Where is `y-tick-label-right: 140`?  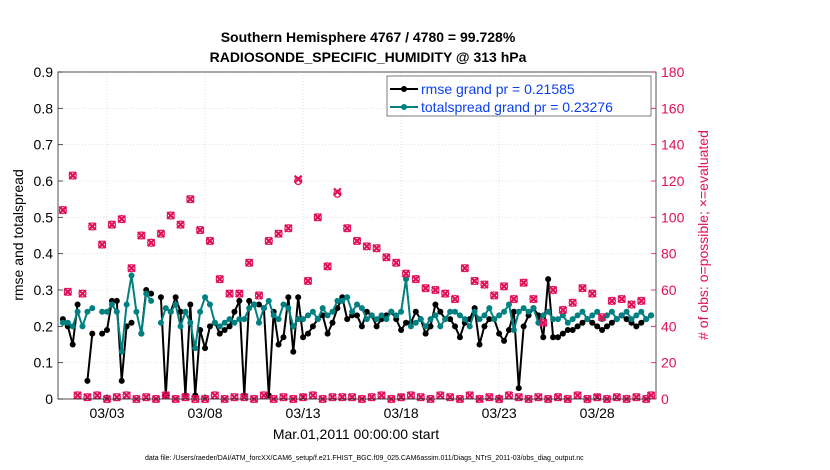 y-tick-label-right: 140 is located at coordinates (673, 145).